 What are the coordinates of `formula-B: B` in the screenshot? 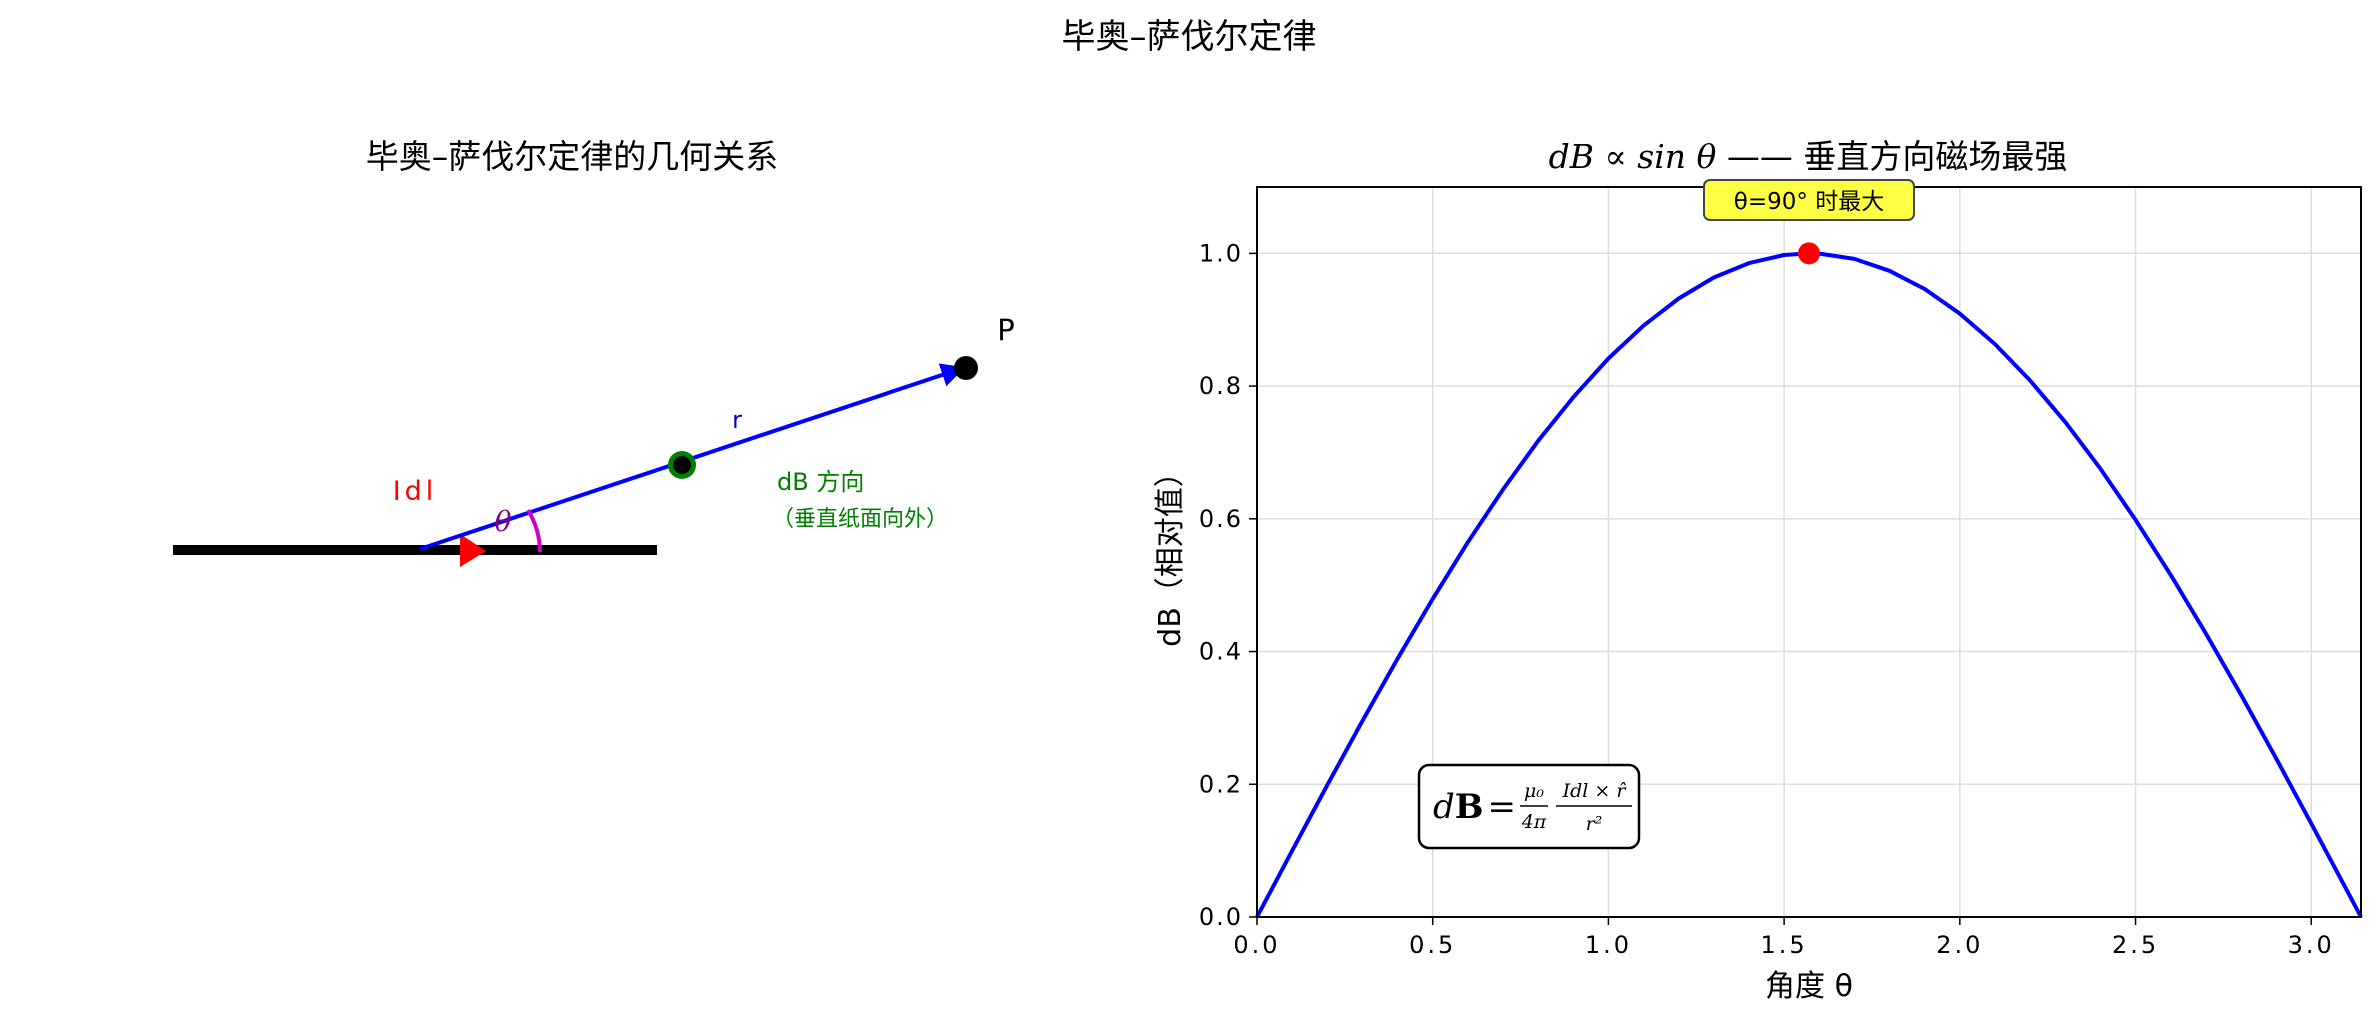 It's located at (1469, 807).